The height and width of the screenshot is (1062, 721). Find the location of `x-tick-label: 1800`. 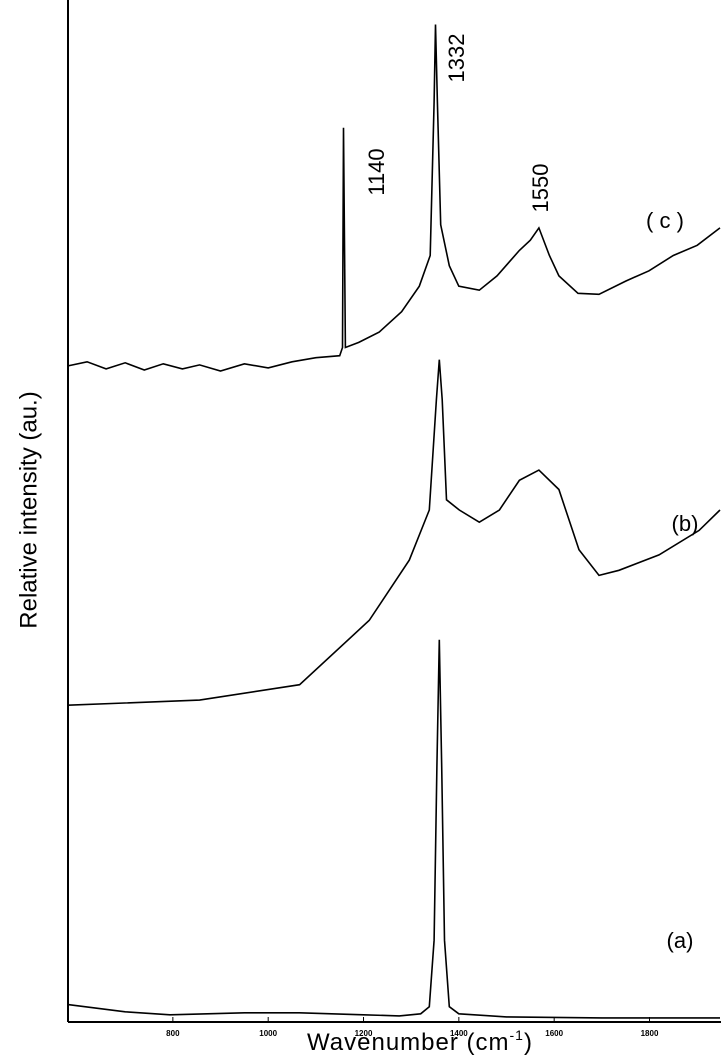

x-tick-label: 1800 is located at coordinates (650, 1033).